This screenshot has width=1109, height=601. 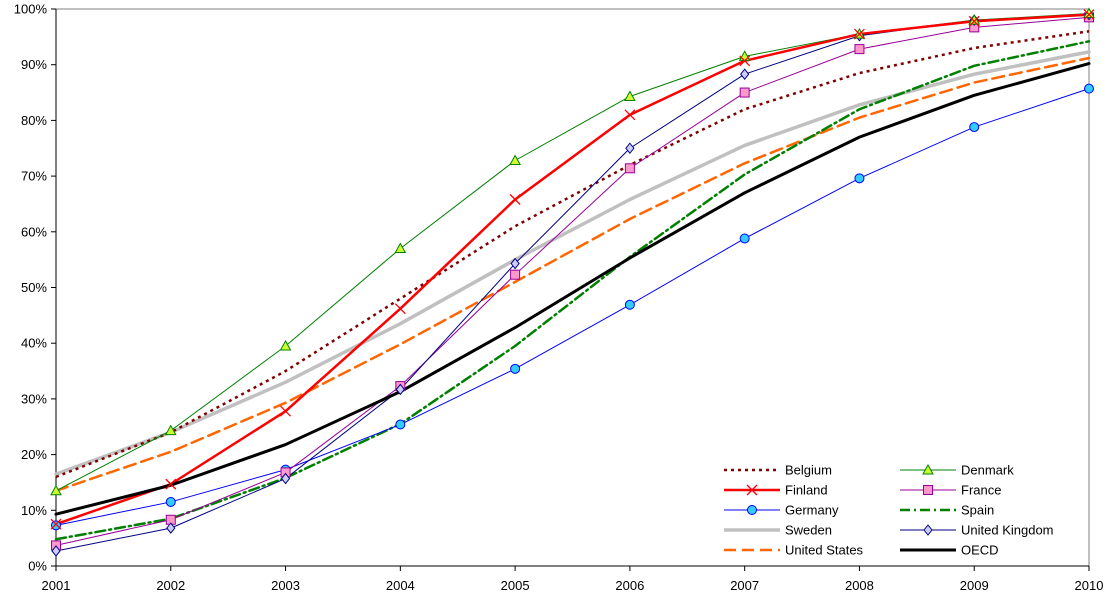 I want to click on legend-label: Germany, so click(x=812, y=510).